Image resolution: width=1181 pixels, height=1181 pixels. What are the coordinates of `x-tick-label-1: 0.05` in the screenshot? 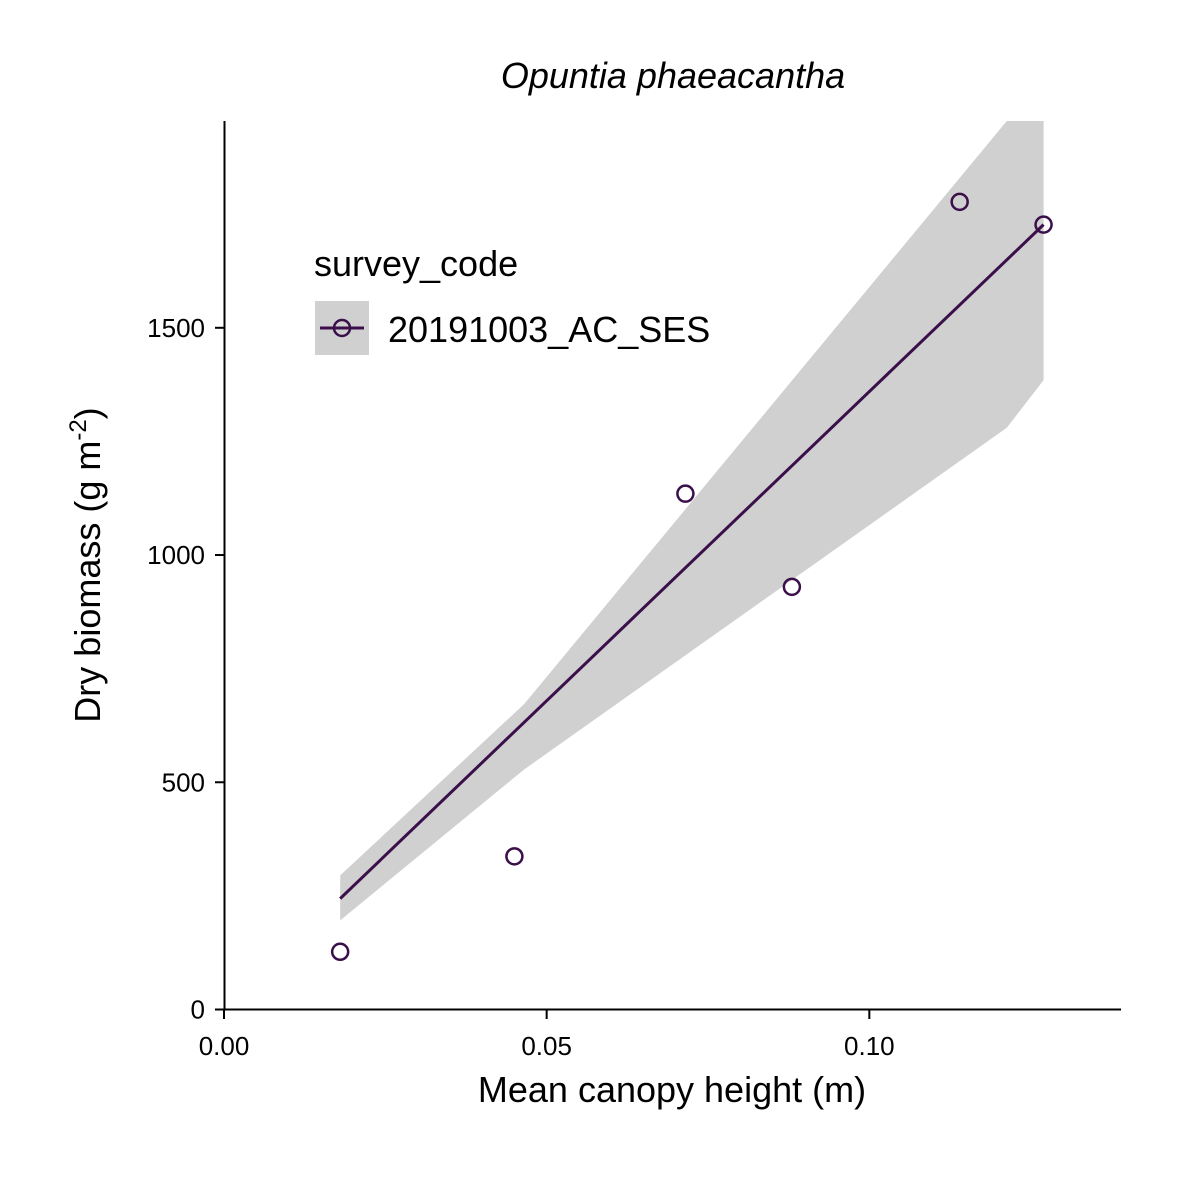 It's located at (546, 1046).